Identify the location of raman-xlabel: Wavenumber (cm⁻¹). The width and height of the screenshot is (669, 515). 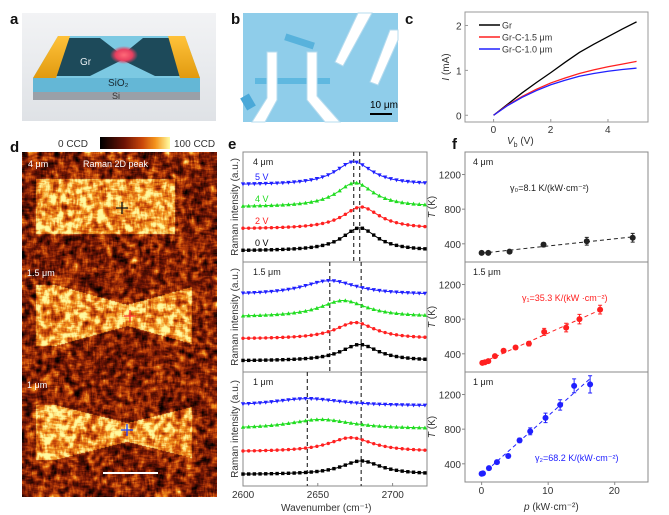
(326, 508).